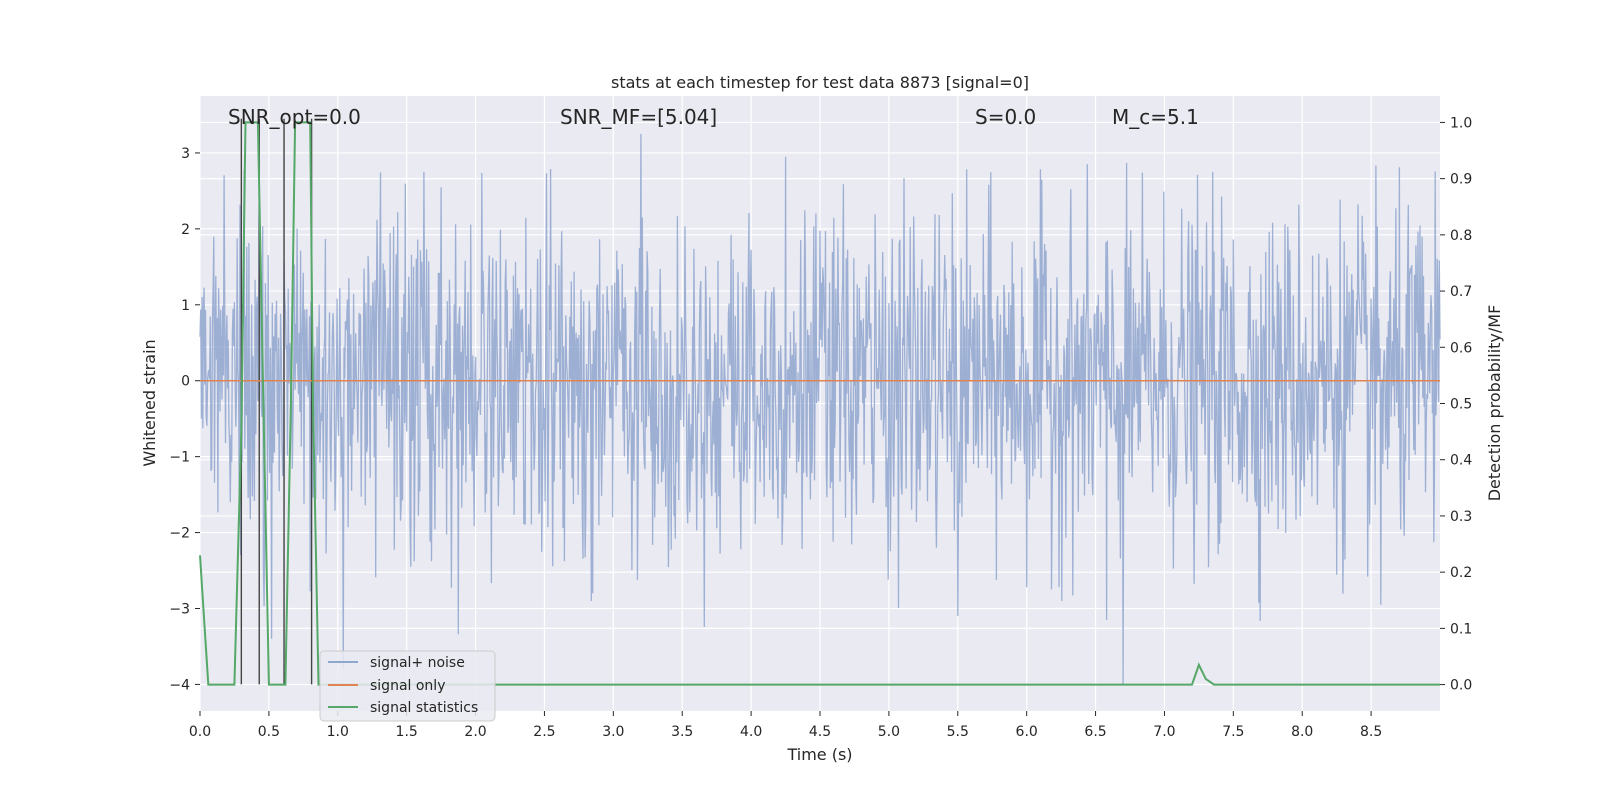 The height and width of the screenshot is (800, 1600). I want to click on x-tick-label: 5.5, so click(958, 732).